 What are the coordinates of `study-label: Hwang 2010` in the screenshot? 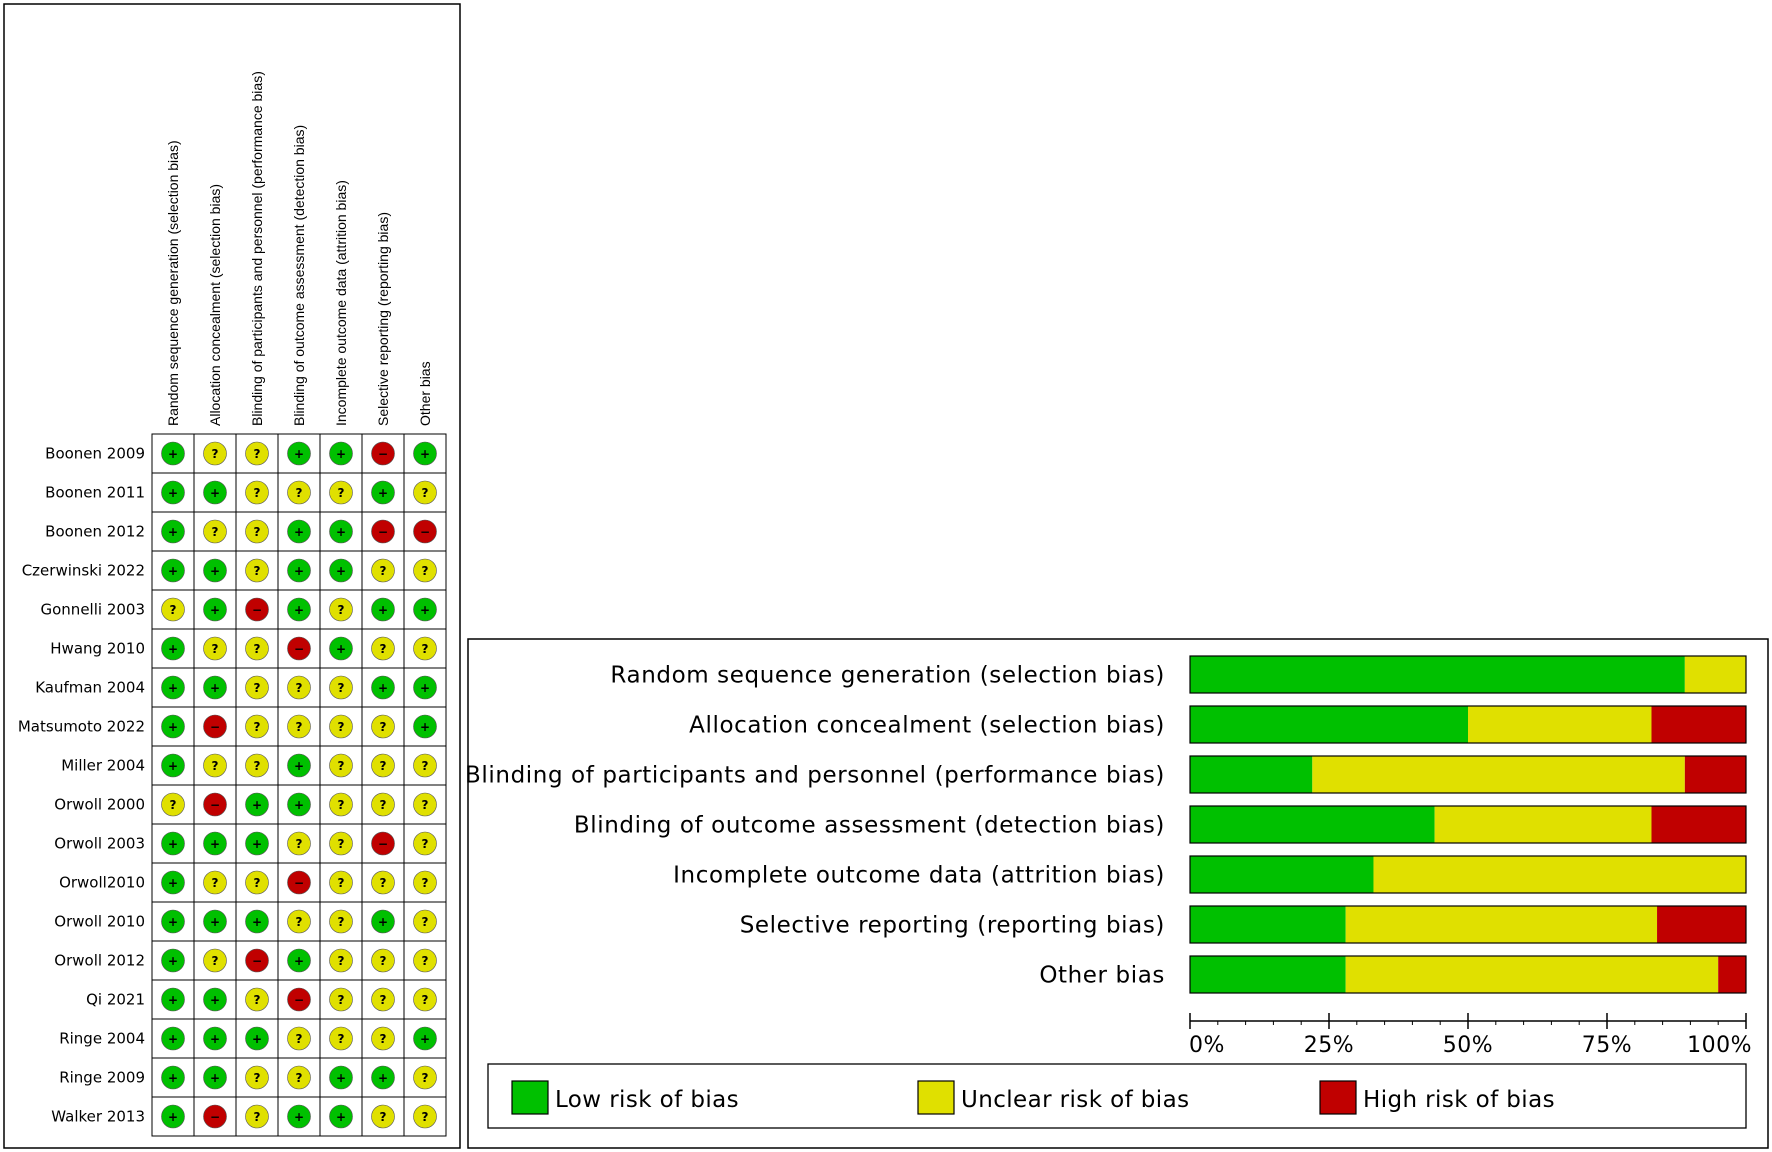 It's located at (97, 649).